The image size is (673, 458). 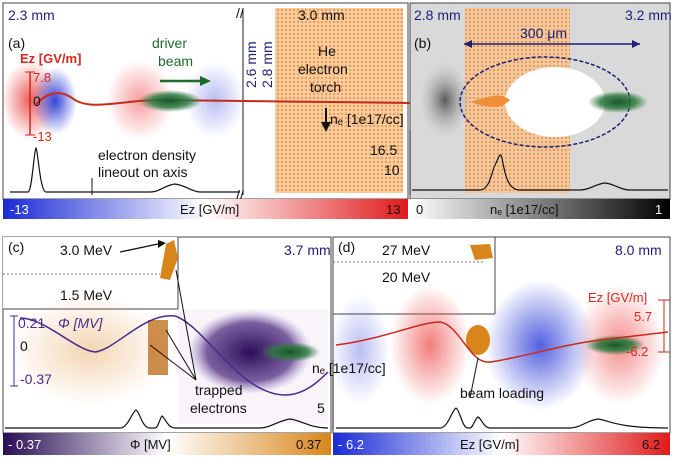 What do you see at coordinates (24, 346) in the screenshot?
I see `panel-c-phi-tick-zero: 0` at bounding box center [24, 346].